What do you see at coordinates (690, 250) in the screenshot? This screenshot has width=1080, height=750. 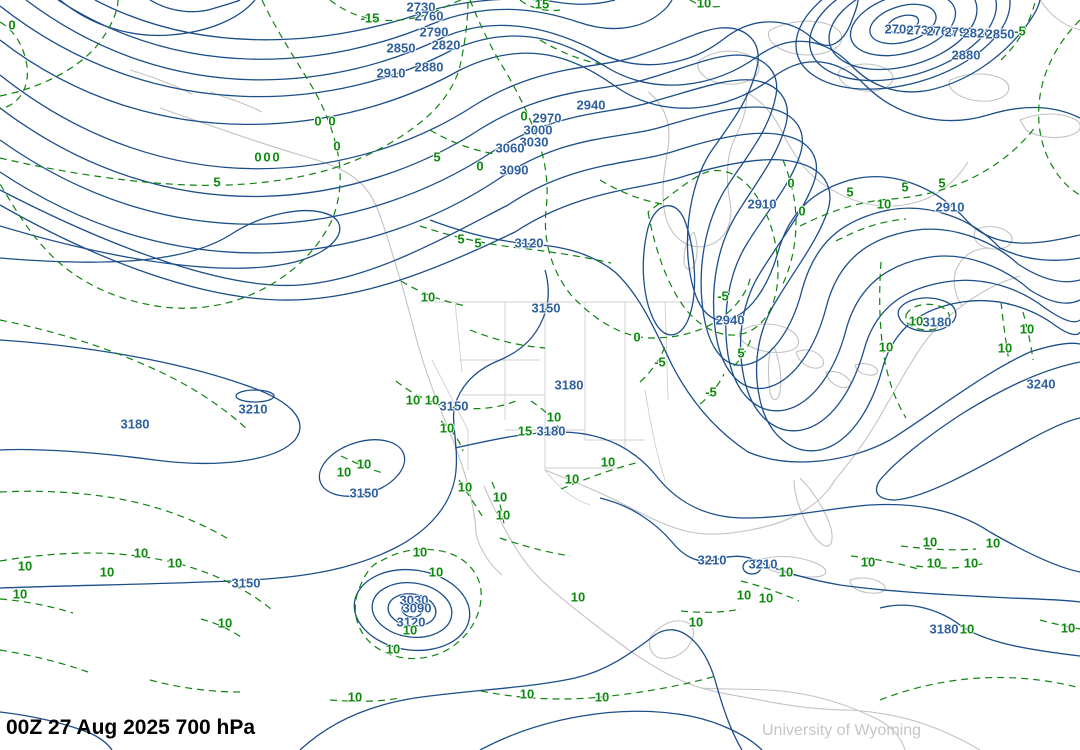 I see `james-bay` at bounding box center [690, 250].